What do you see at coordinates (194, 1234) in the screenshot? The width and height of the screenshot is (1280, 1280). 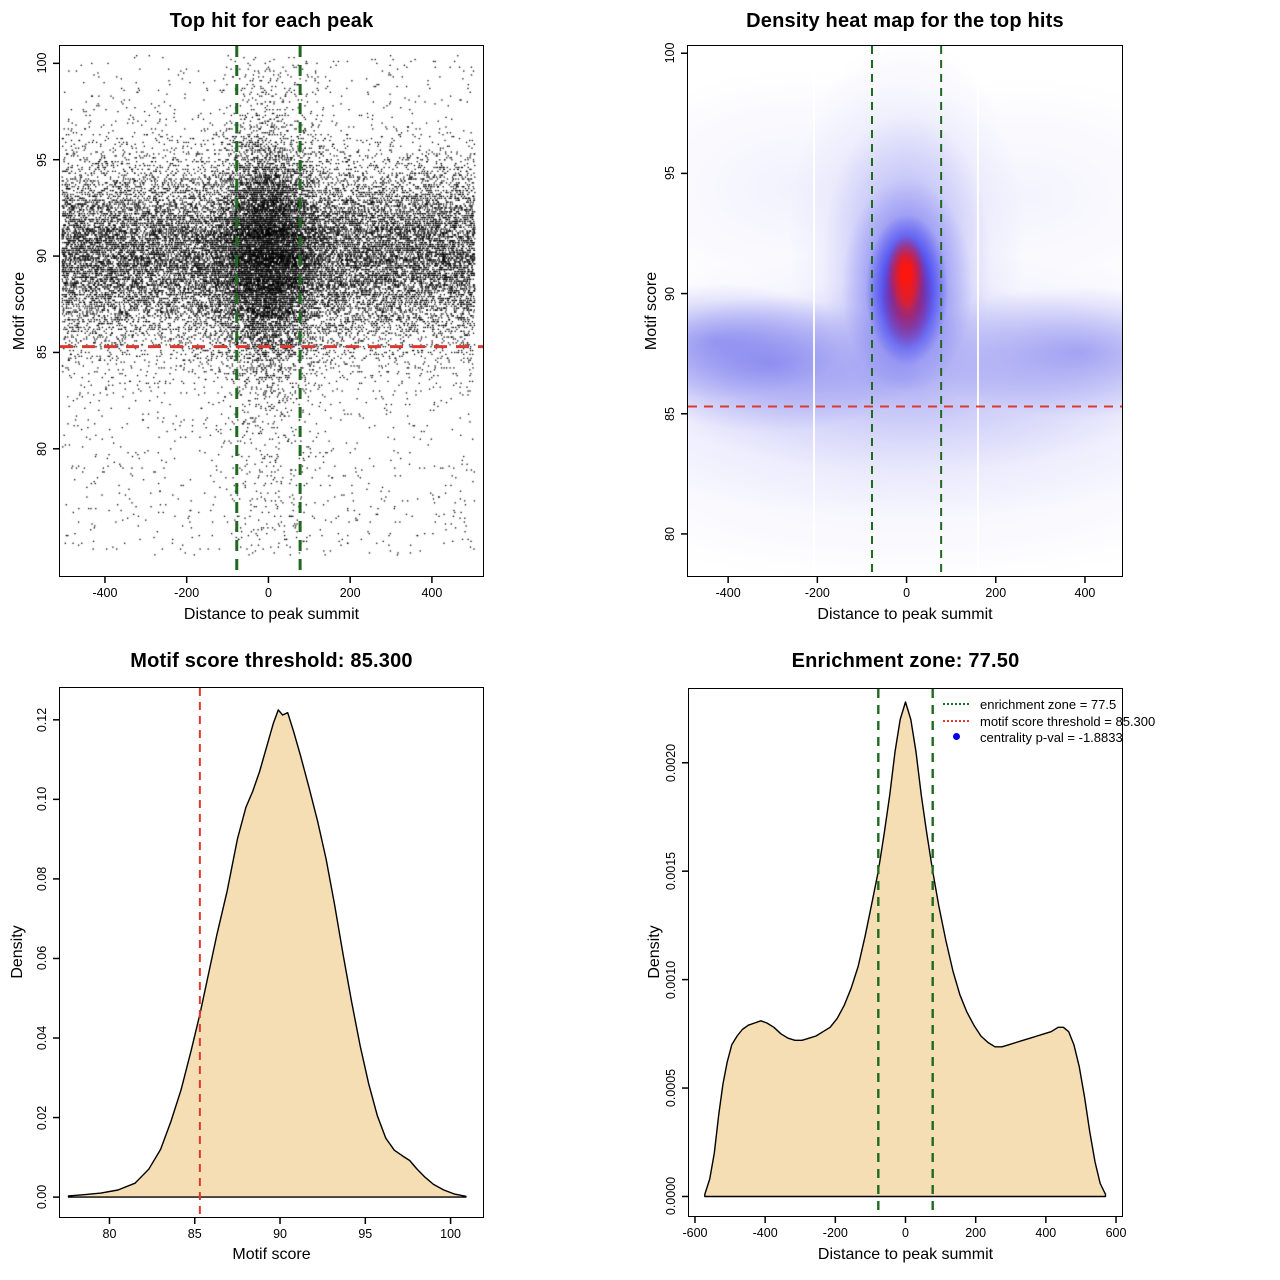 I see `x-tick-label: 85` at bounding box center [194, 1234].